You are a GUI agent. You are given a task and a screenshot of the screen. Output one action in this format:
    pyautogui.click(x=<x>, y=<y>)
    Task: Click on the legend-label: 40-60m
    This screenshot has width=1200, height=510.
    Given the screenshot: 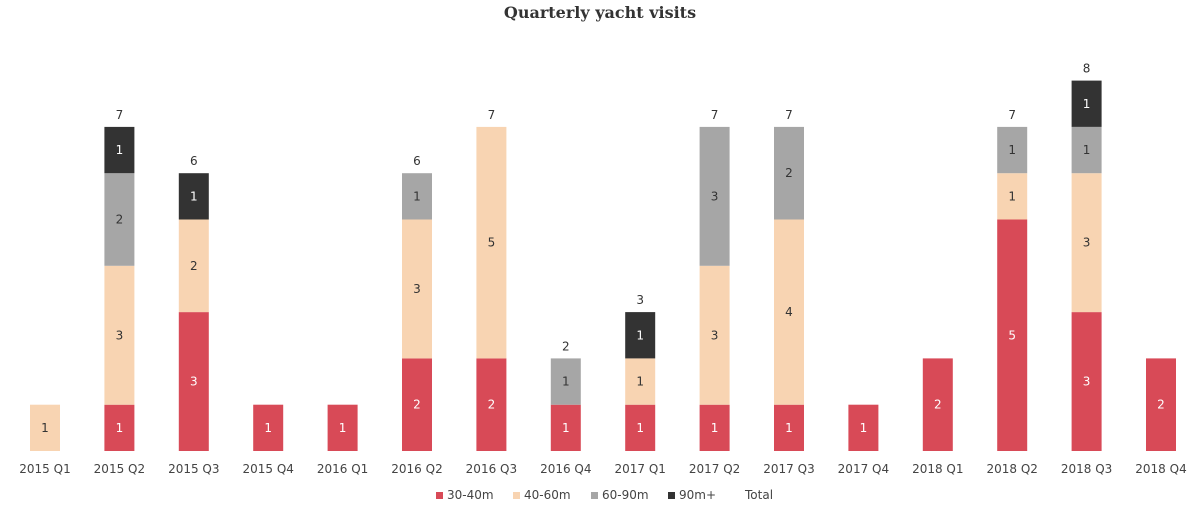 What is the action you would take?
    pyautogui.click(x=547, y=495)
    